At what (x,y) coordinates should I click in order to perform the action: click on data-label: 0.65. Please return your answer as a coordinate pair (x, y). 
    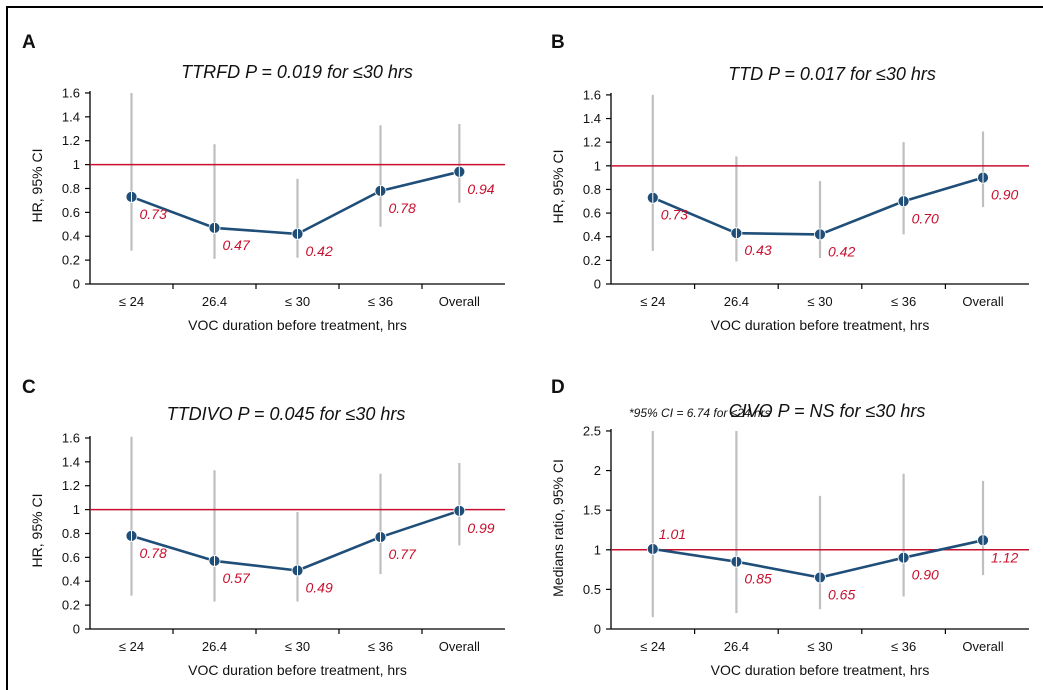
    Looking at the image, I should click on (841, 595).